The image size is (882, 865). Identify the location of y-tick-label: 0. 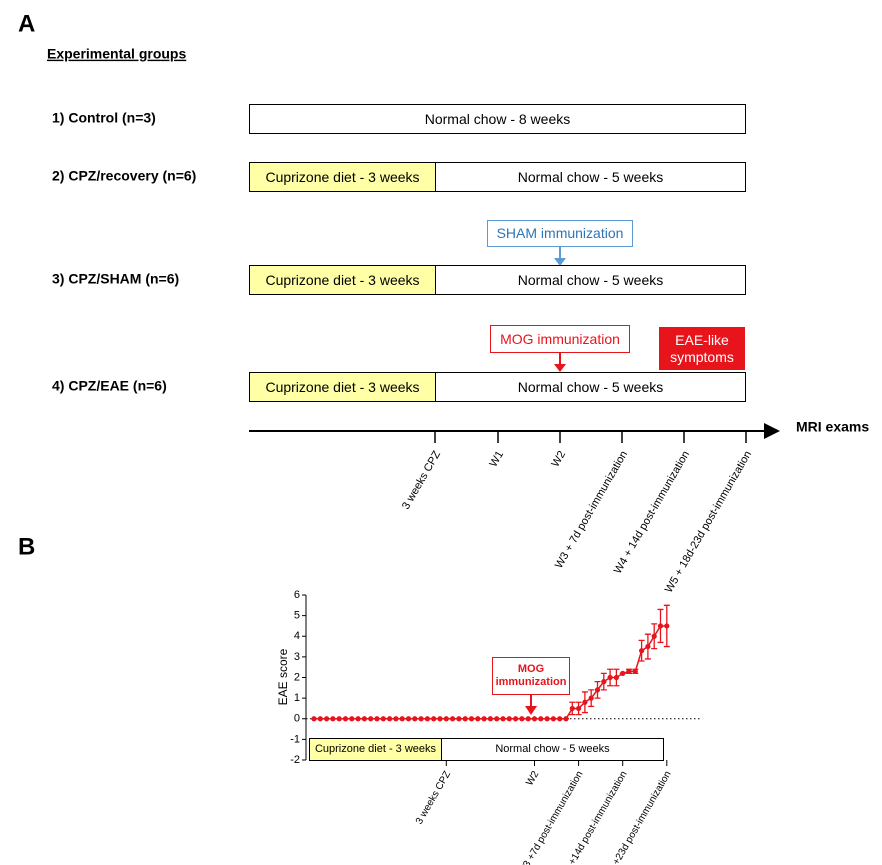
(297, 719).